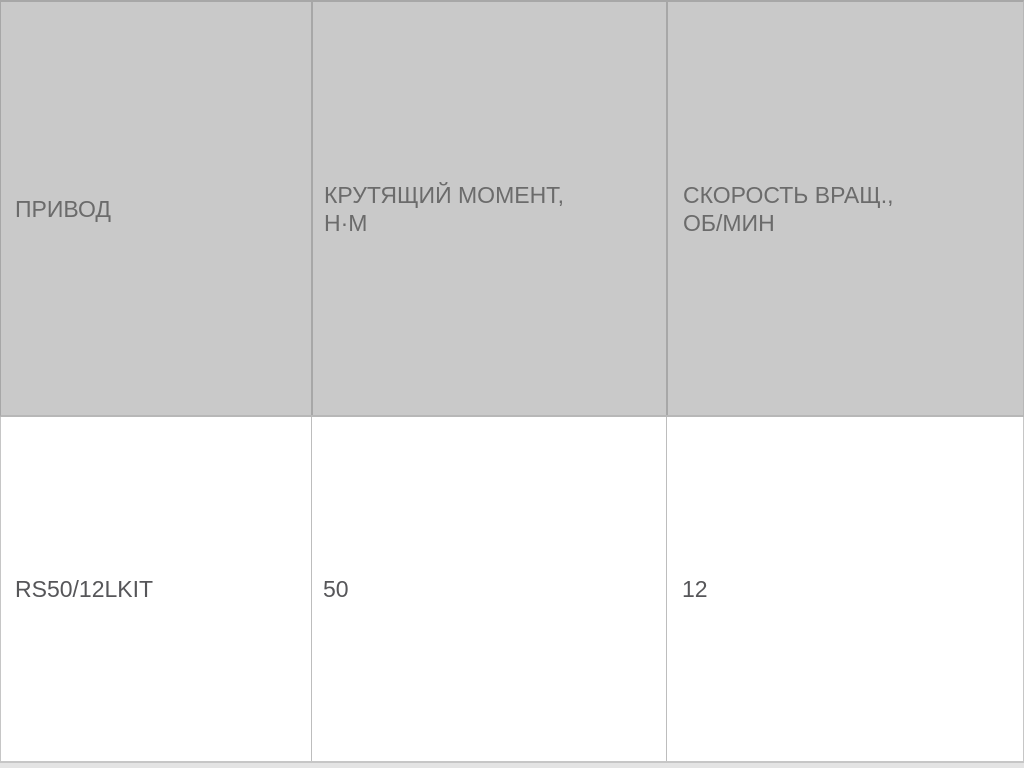 The image size is (1024, 768). I want to click on column-header-drive: ПРИВОД, so click(63, 208).